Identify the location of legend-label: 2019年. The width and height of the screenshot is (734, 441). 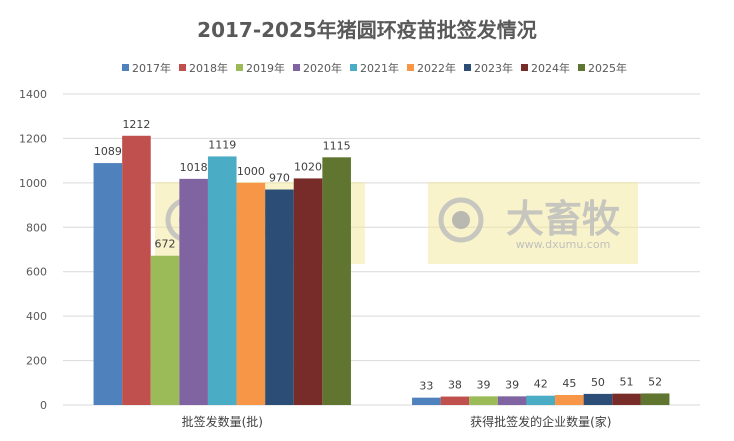
(265, 68).